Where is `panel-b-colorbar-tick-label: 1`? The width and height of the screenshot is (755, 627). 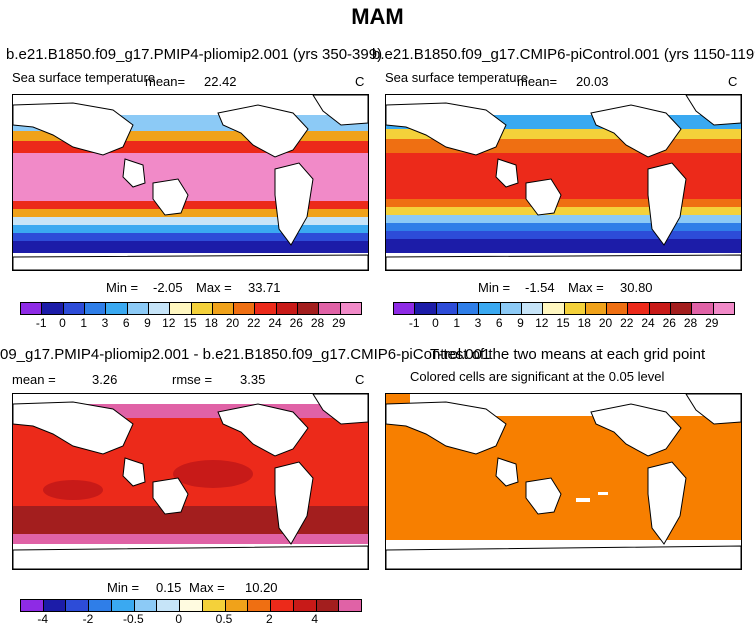 panel-b-colorbar-tick-label: 1 is located at coordinates (457, 323).